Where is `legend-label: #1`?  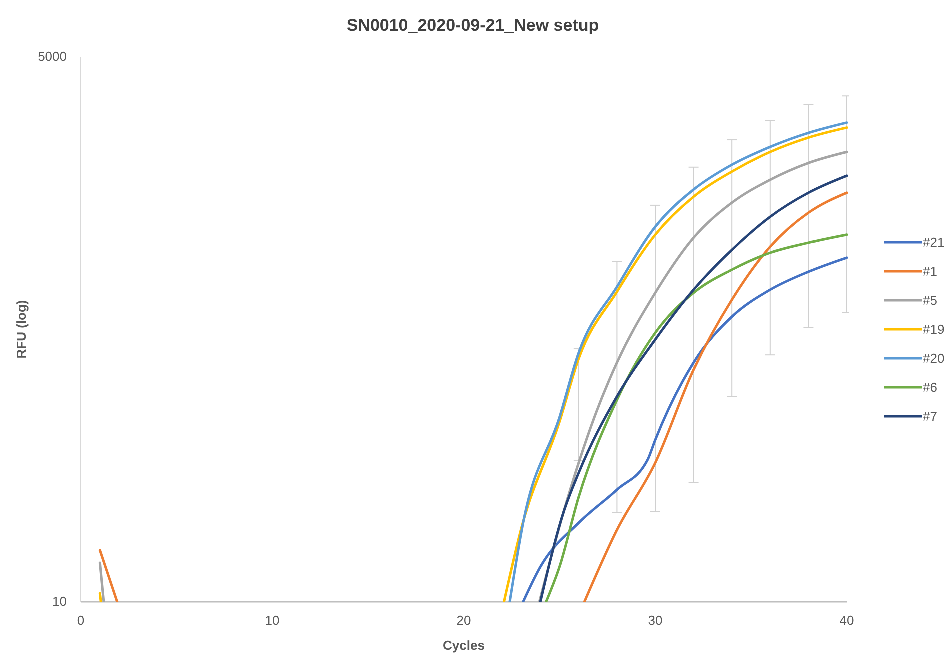 legend-label: #1 is located at coordinates (930, 271).